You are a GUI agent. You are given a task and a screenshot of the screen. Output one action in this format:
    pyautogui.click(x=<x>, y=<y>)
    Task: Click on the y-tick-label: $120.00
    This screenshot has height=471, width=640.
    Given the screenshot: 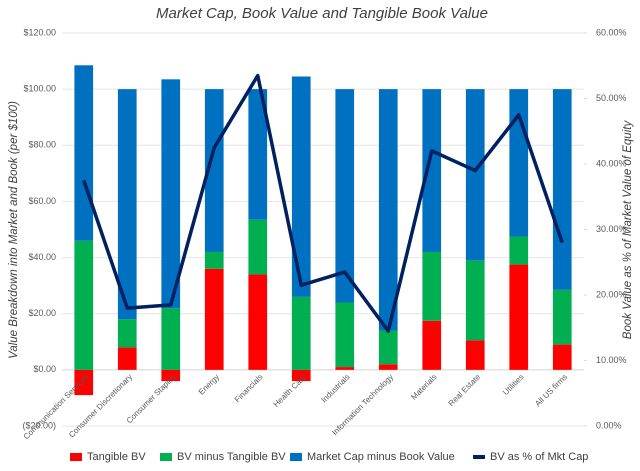 What is the action you would take?
    pyautogui.click(x=39, y=32)
    